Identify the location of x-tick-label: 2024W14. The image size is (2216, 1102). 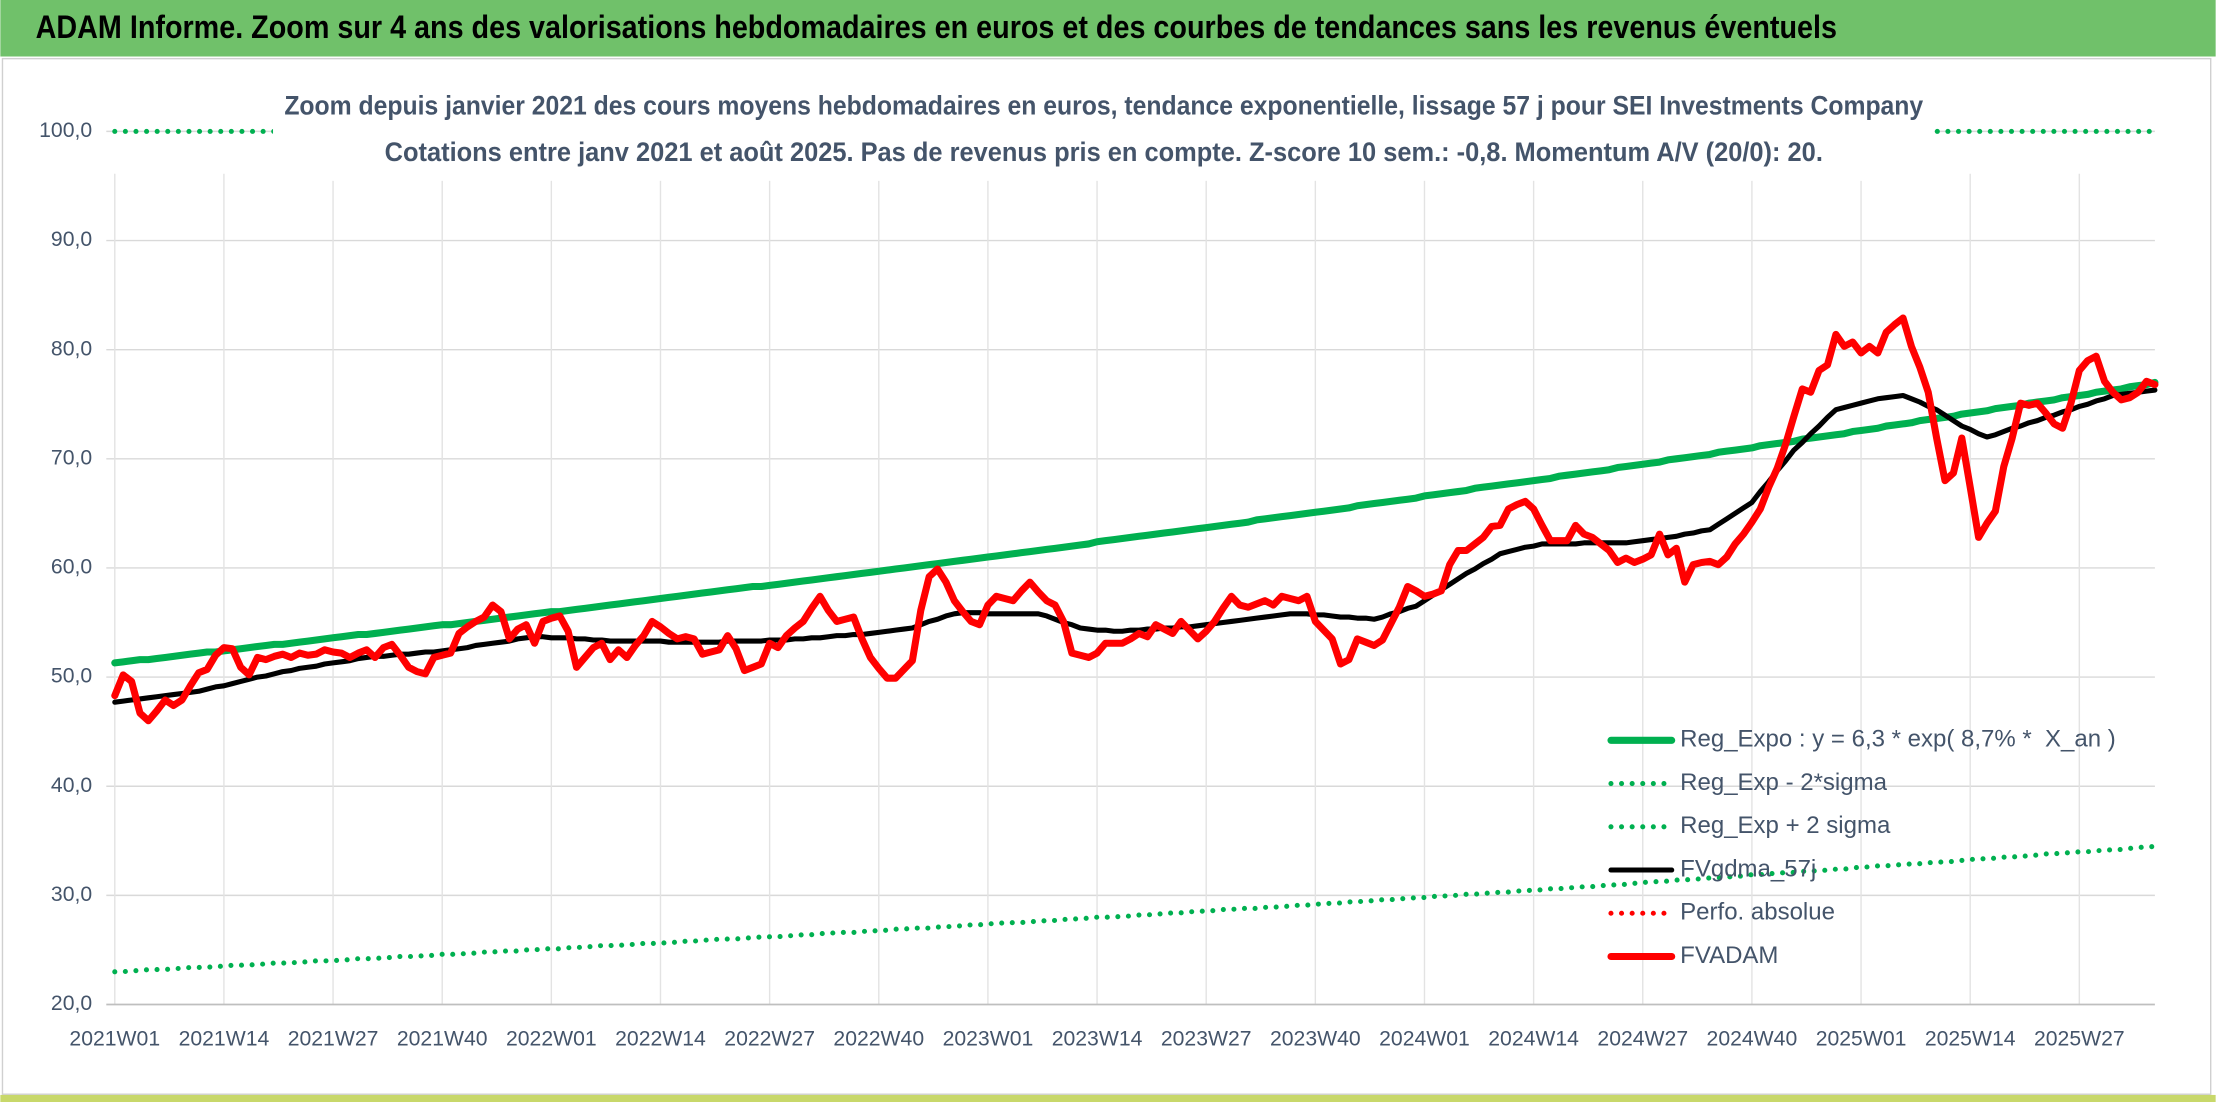
(1533, 1038).